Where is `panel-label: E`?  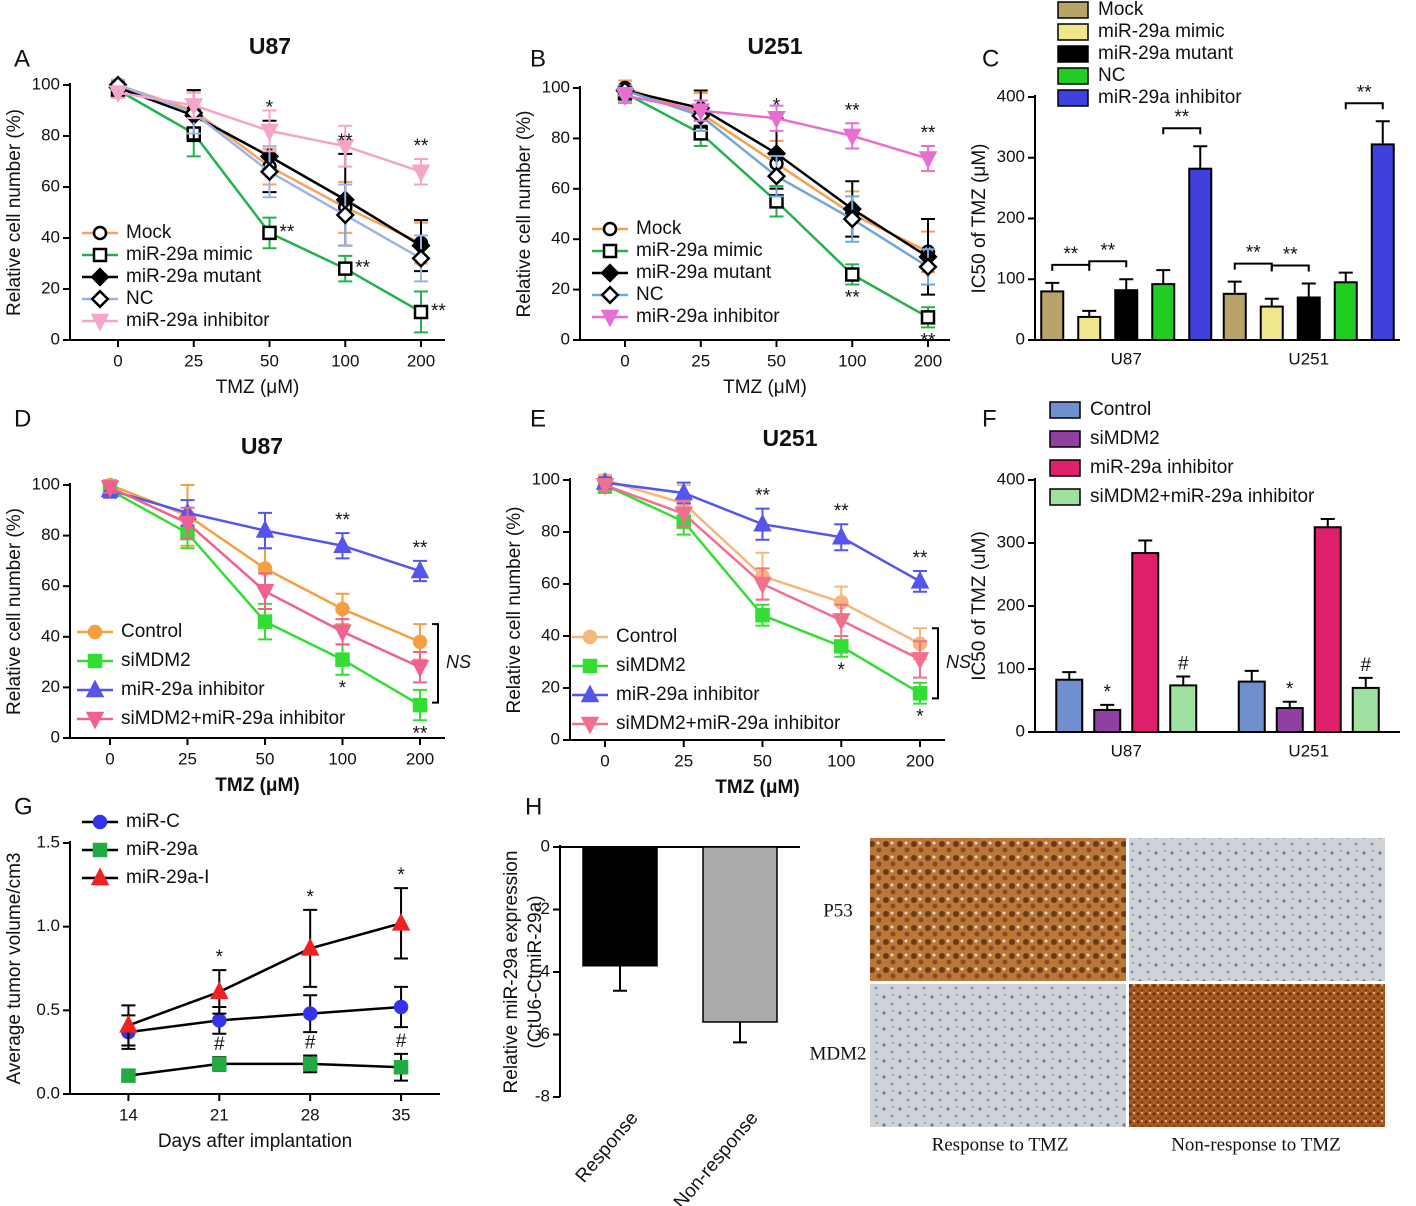 panel-label: E is located at coordinates (538, 418).